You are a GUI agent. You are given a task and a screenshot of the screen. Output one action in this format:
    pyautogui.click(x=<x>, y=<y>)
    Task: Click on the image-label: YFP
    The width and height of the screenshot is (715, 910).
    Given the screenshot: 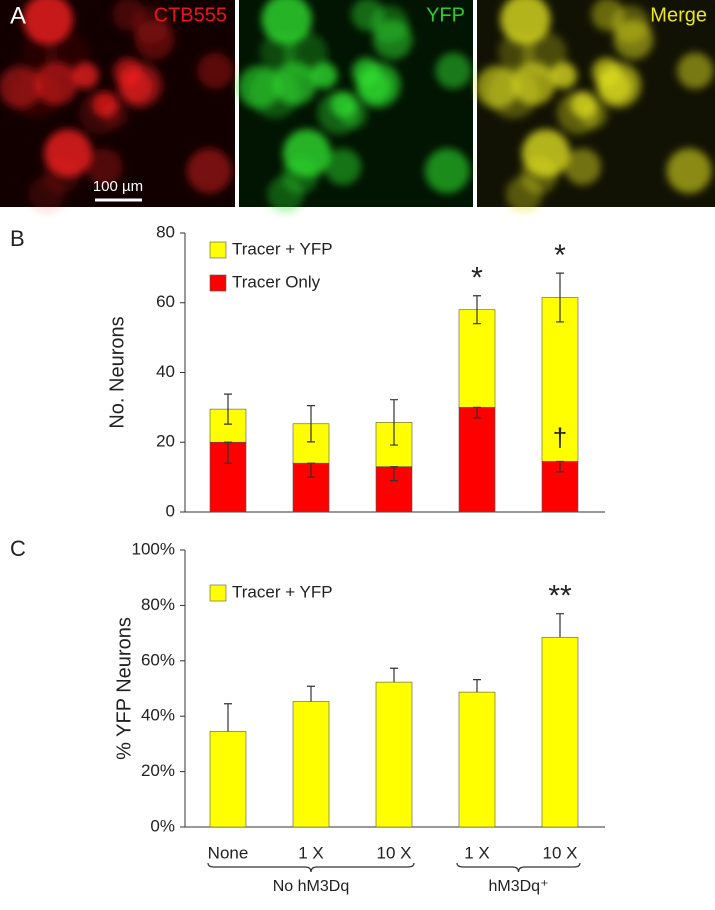 What is the action you would take?
    pyautogui.click(x=445, y=15)
    